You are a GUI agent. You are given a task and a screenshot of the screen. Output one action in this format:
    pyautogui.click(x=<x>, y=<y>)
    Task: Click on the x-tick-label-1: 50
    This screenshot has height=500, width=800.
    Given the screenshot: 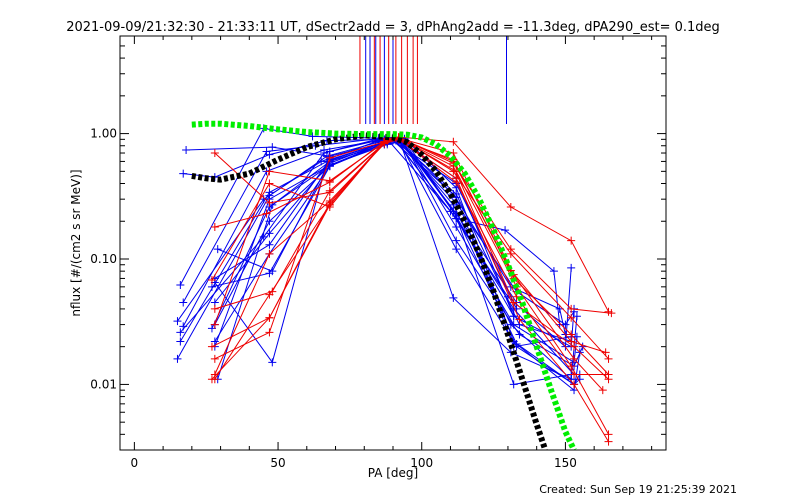 What is the action you would take?
    pyautogui.click(x=277, y=463)
    